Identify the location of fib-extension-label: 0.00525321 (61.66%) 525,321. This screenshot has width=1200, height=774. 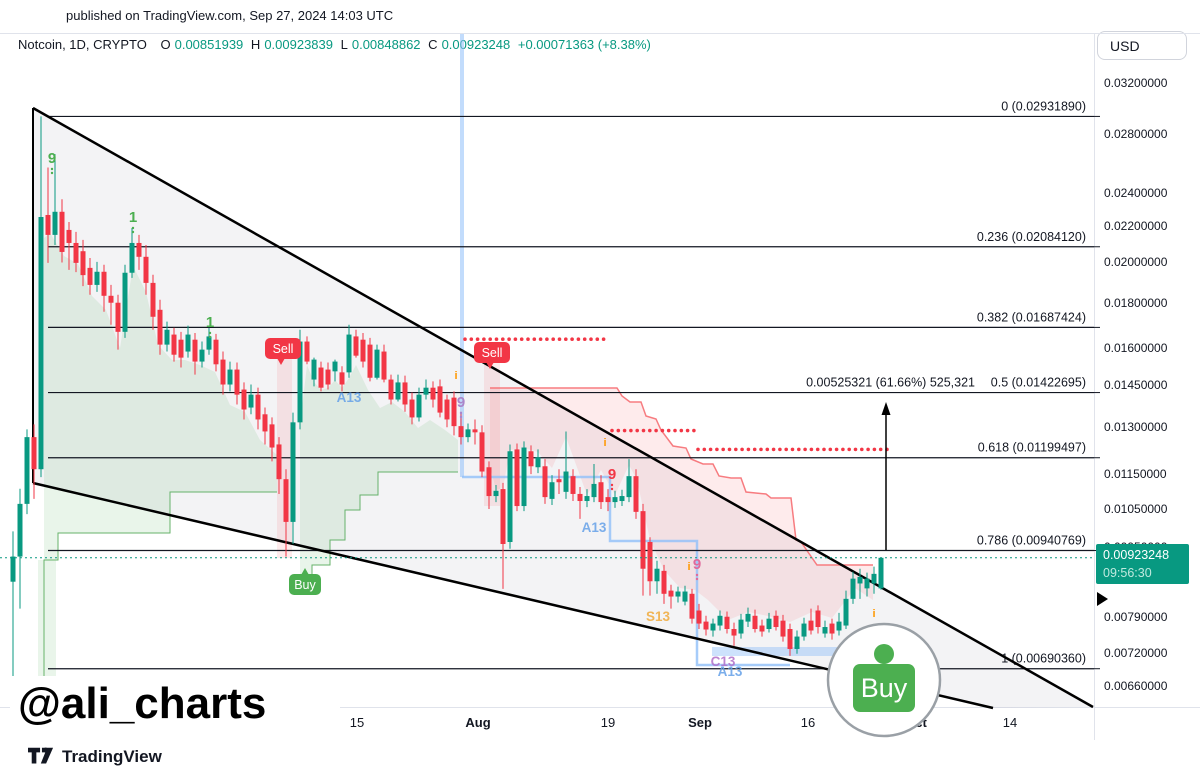
(890, 383).